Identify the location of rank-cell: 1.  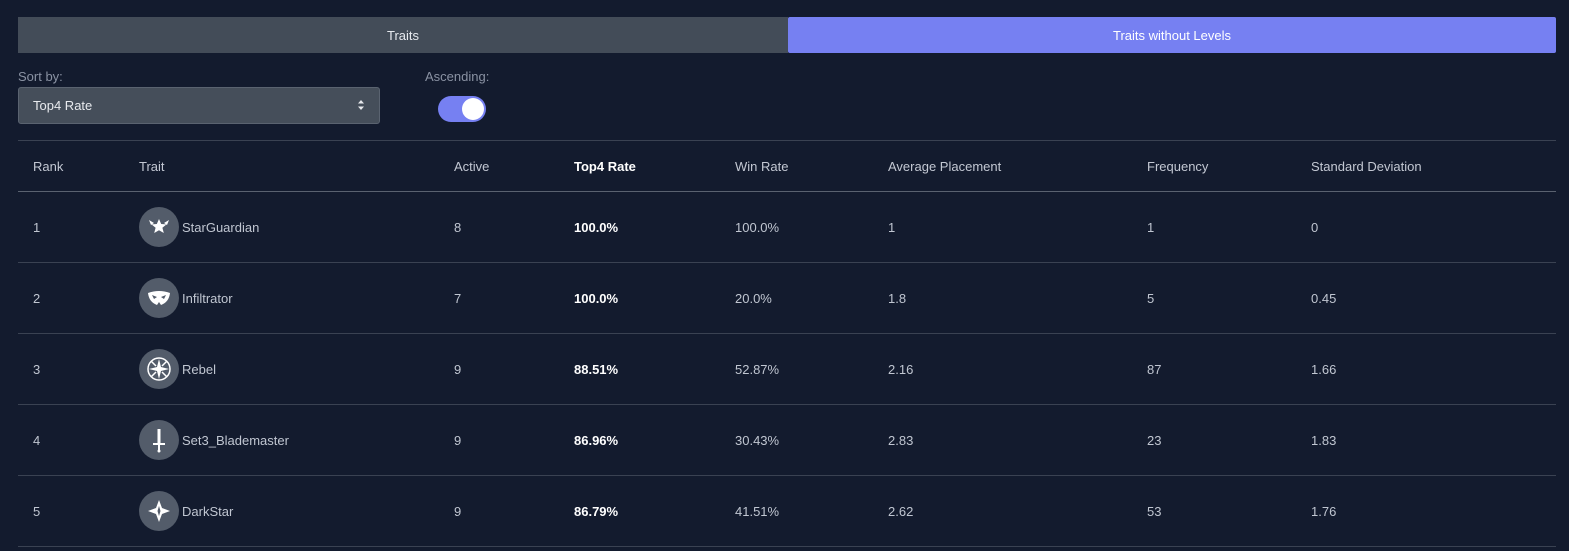
(37, 227).